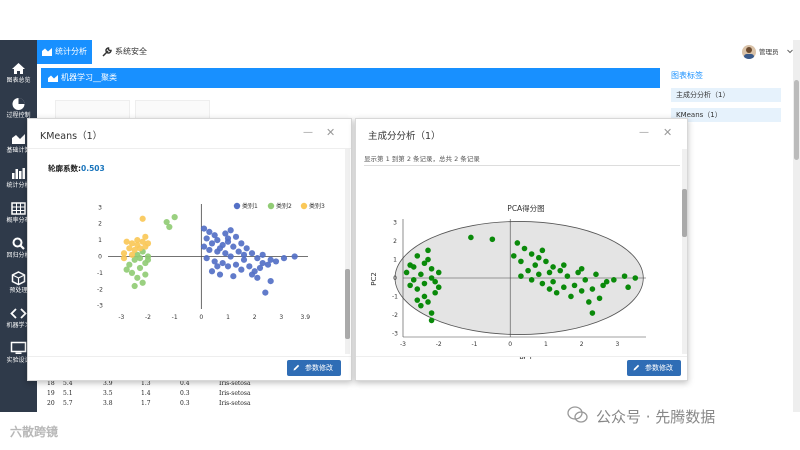  What do you see at coordinates (395, 260) in the screenshot?
I see `y-tick-label: 1` at bounding box center [395, 260].